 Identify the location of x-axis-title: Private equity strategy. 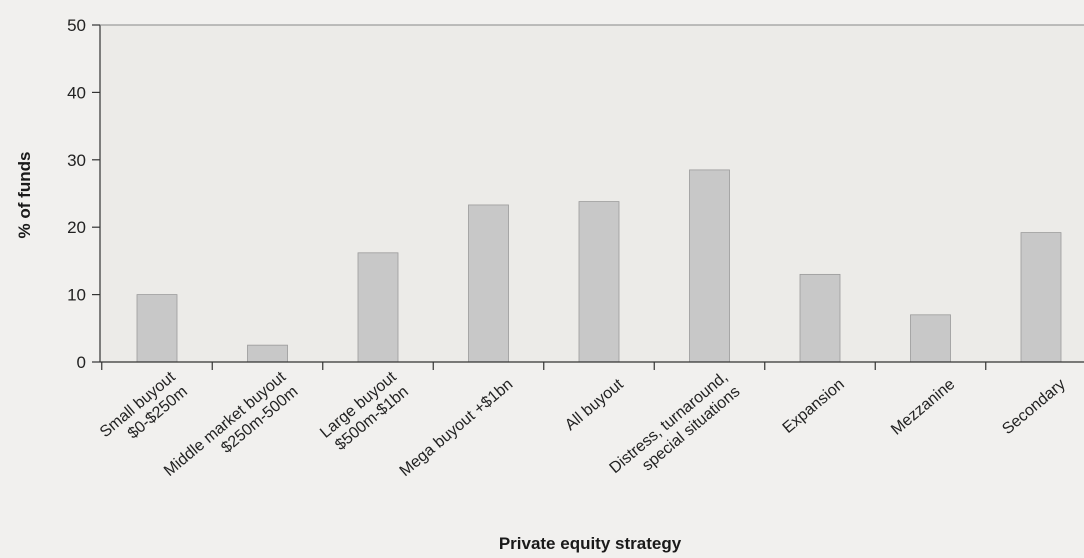
(590, 543).